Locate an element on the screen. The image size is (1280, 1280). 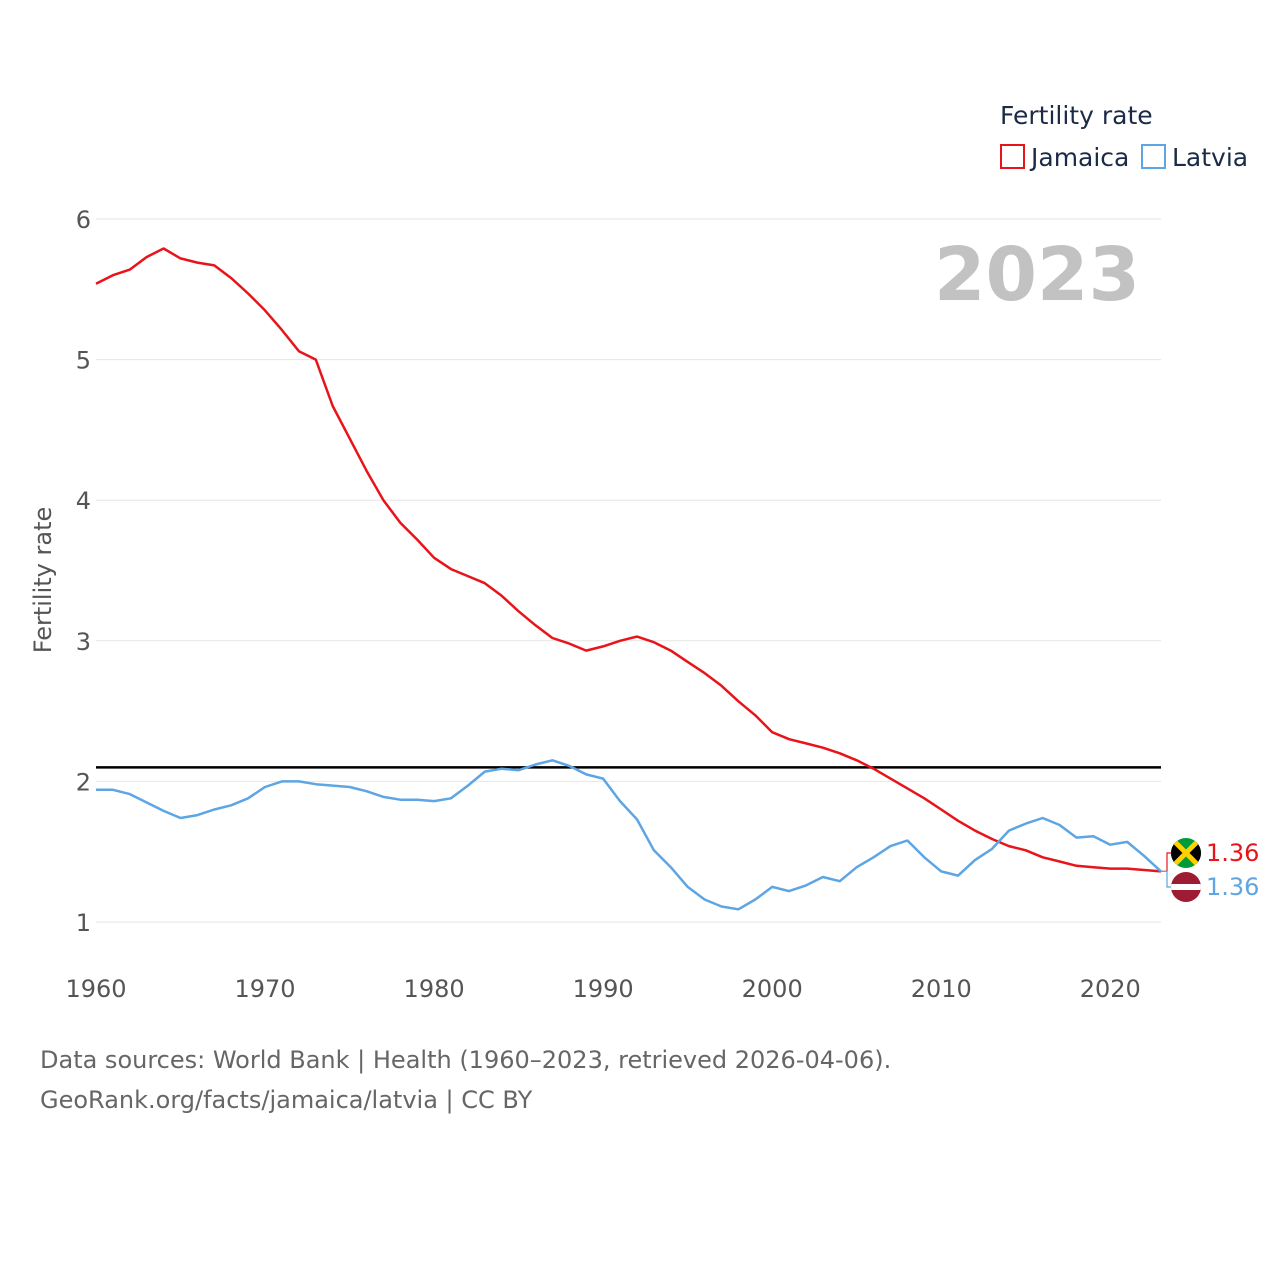
x-tick-2010: 2010 is located at coordinates (941, 989).